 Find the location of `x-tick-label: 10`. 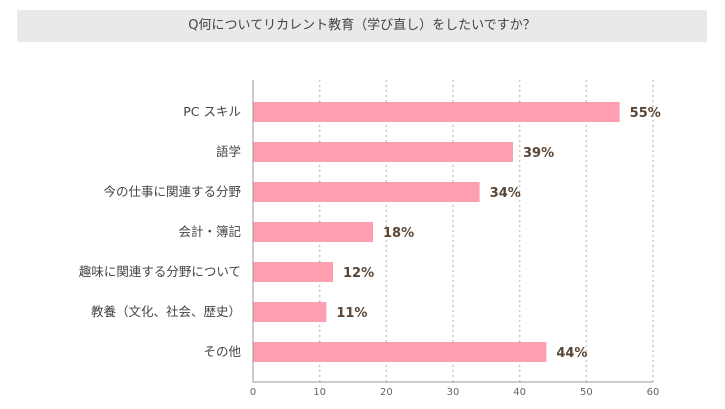

x-tick-label: 10 is located at coordinates (319, 392).